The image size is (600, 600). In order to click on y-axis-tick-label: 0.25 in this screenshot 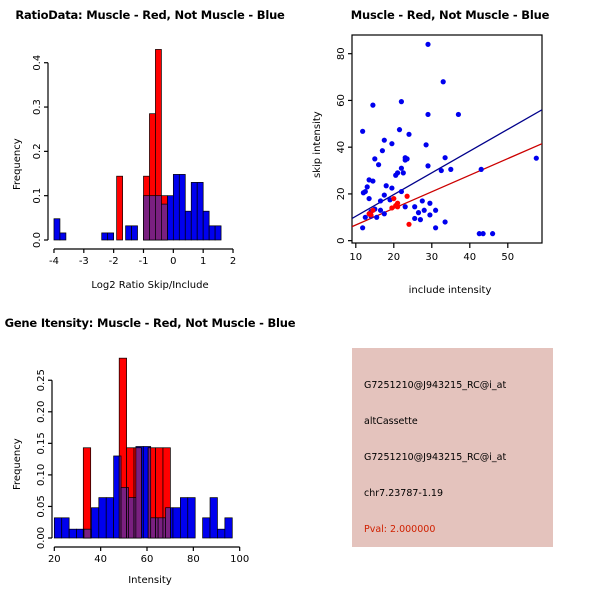, I will do `click(41, 380)`.